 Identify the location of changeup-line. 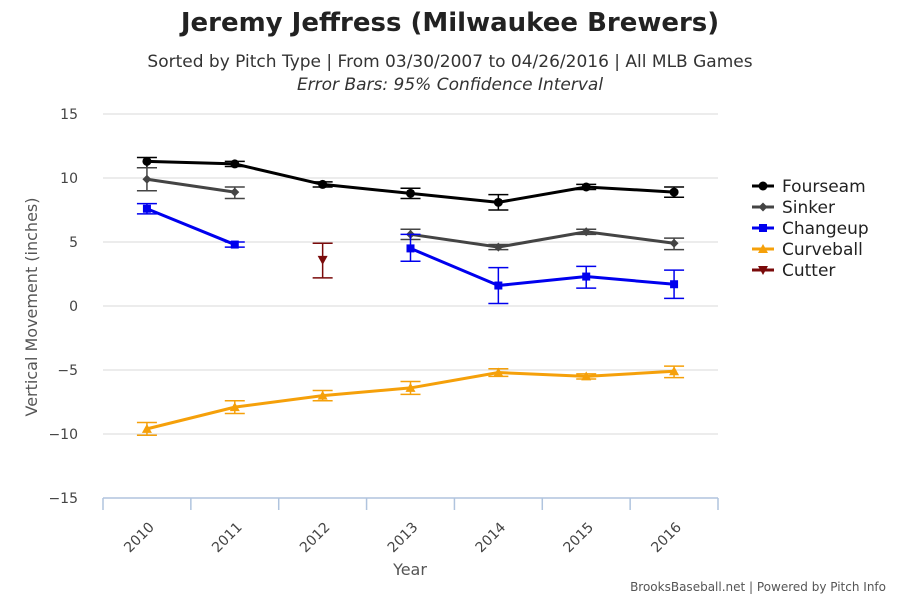
(410, 247).